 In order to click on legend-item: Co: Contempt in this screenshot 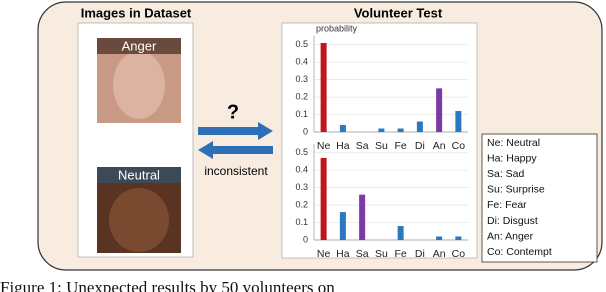, I will do `click(519, 252)`.